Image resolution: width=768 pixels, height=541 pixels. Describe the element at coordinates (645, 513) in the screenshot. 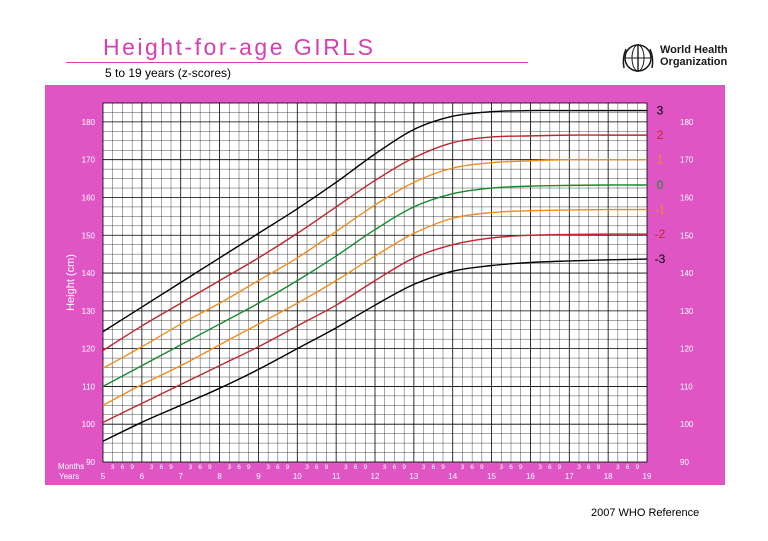

I see `footer-reference: 2007 WHO Reference` at that location.